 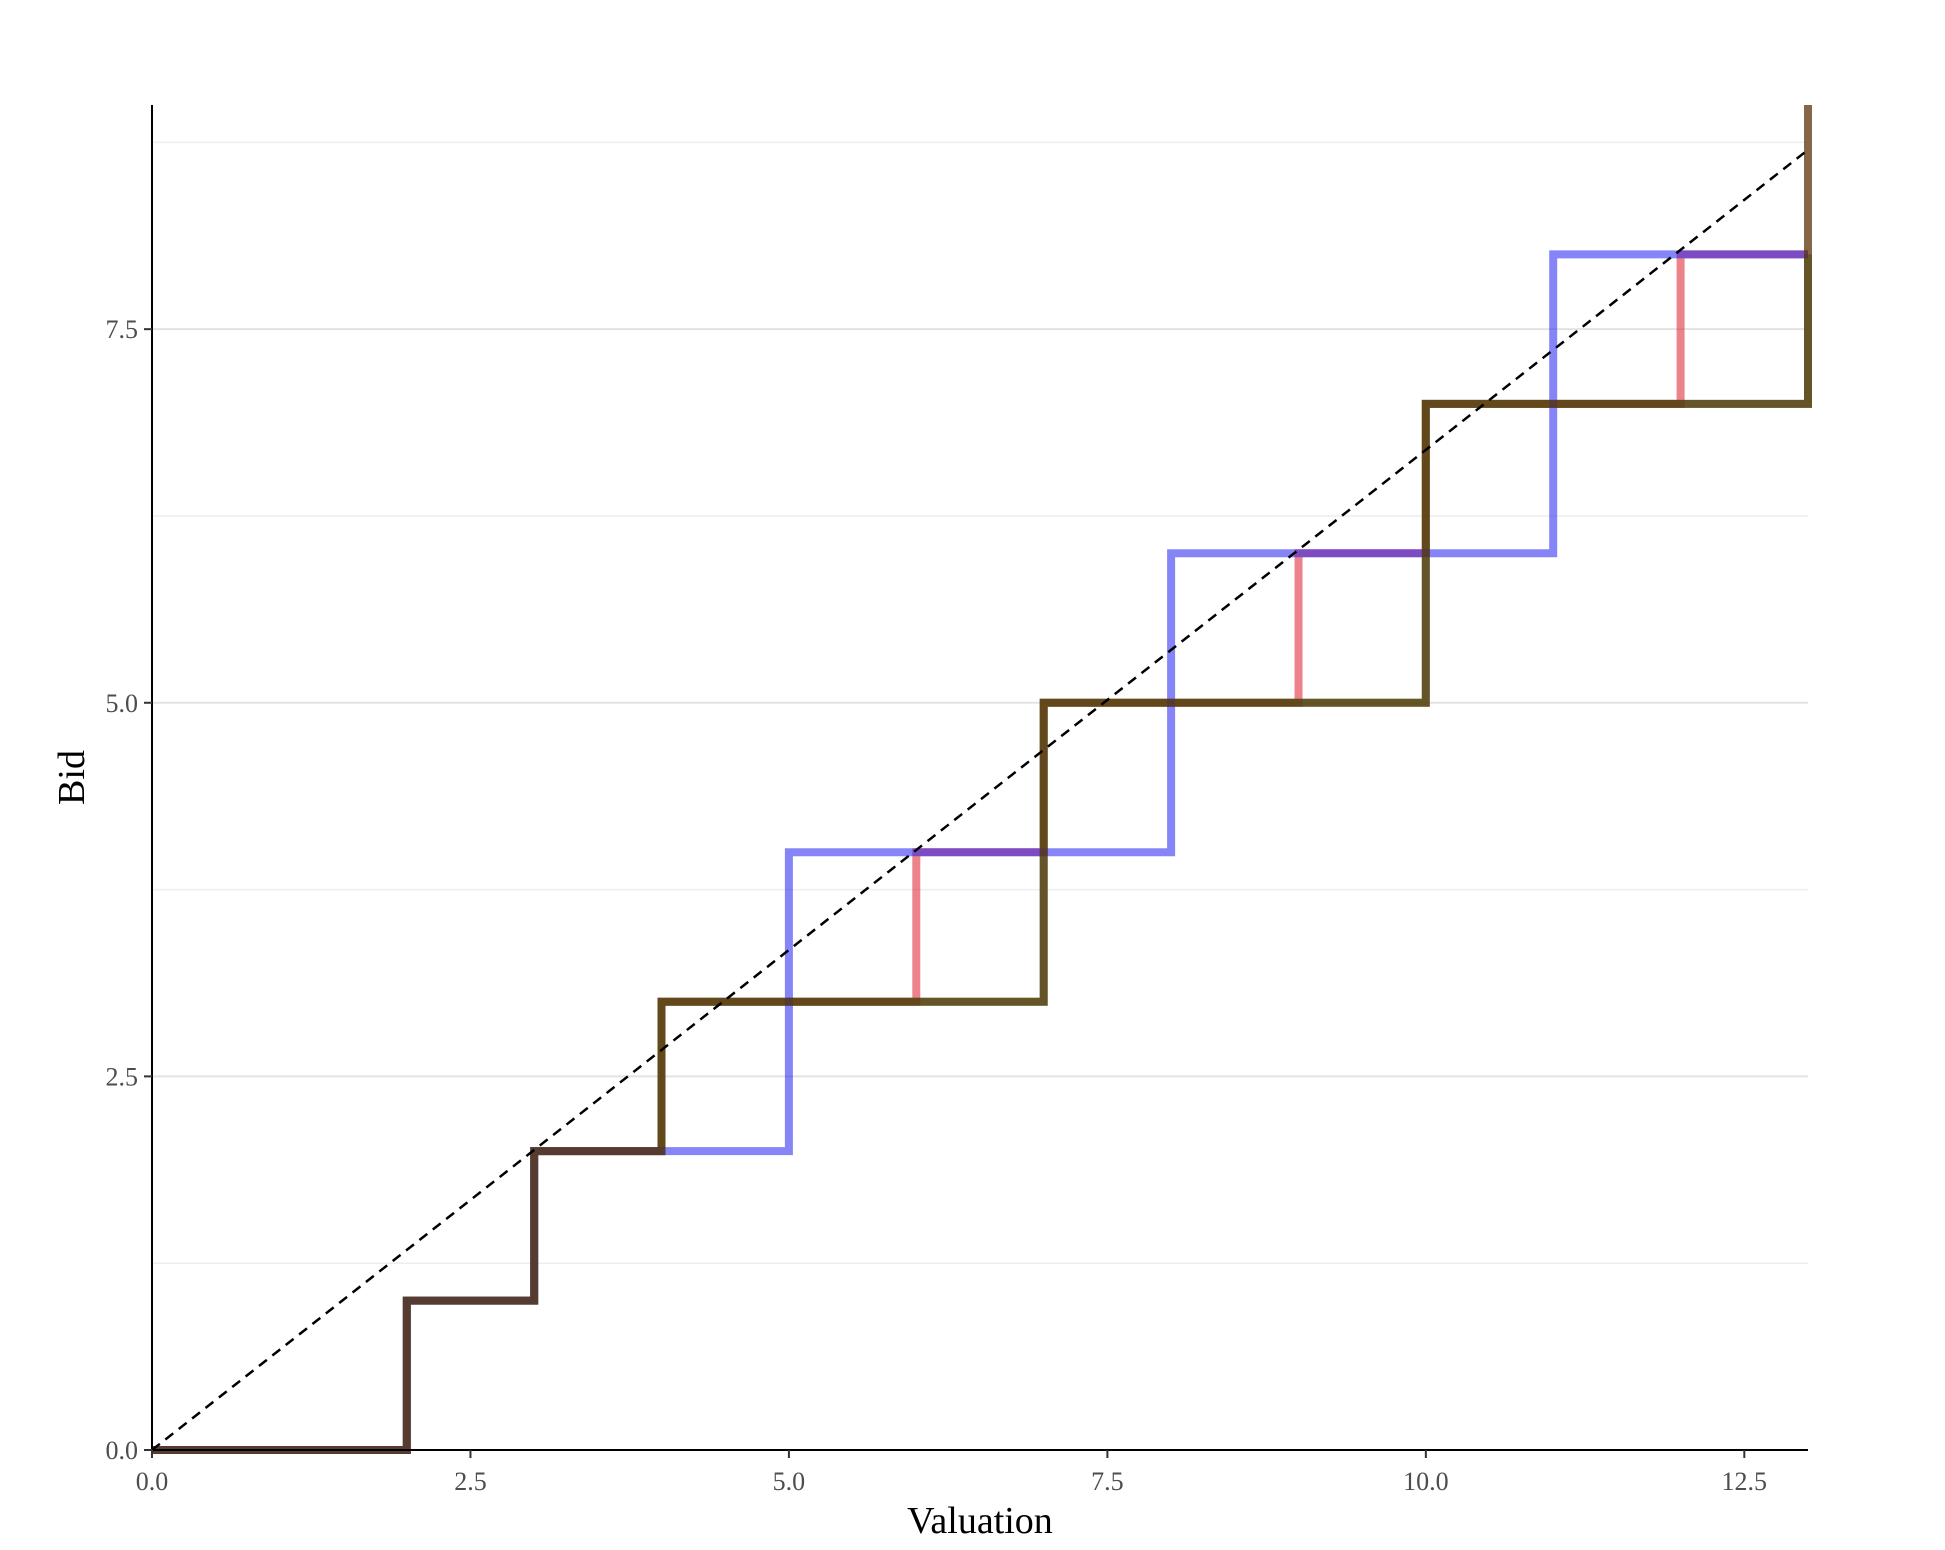 I want to click on y-tick-label: 2.5, so click(x=122, y=1076).